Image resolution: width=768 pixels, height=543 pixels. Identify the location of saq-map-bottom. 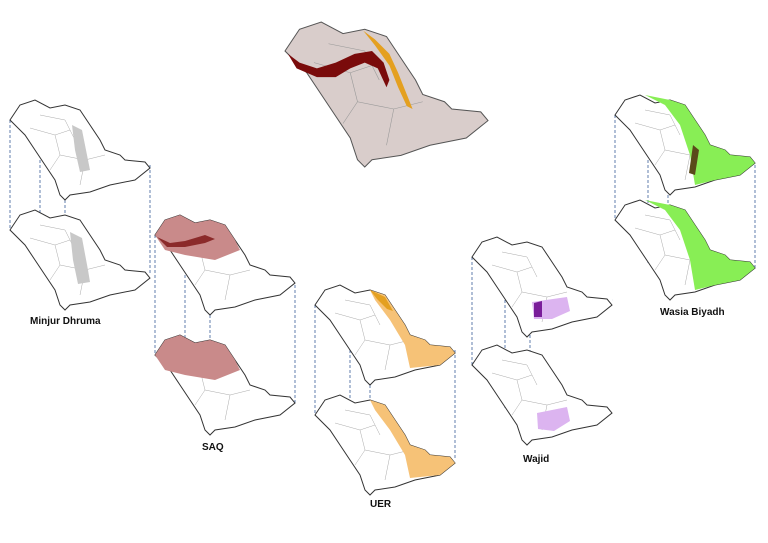
(225, 385).